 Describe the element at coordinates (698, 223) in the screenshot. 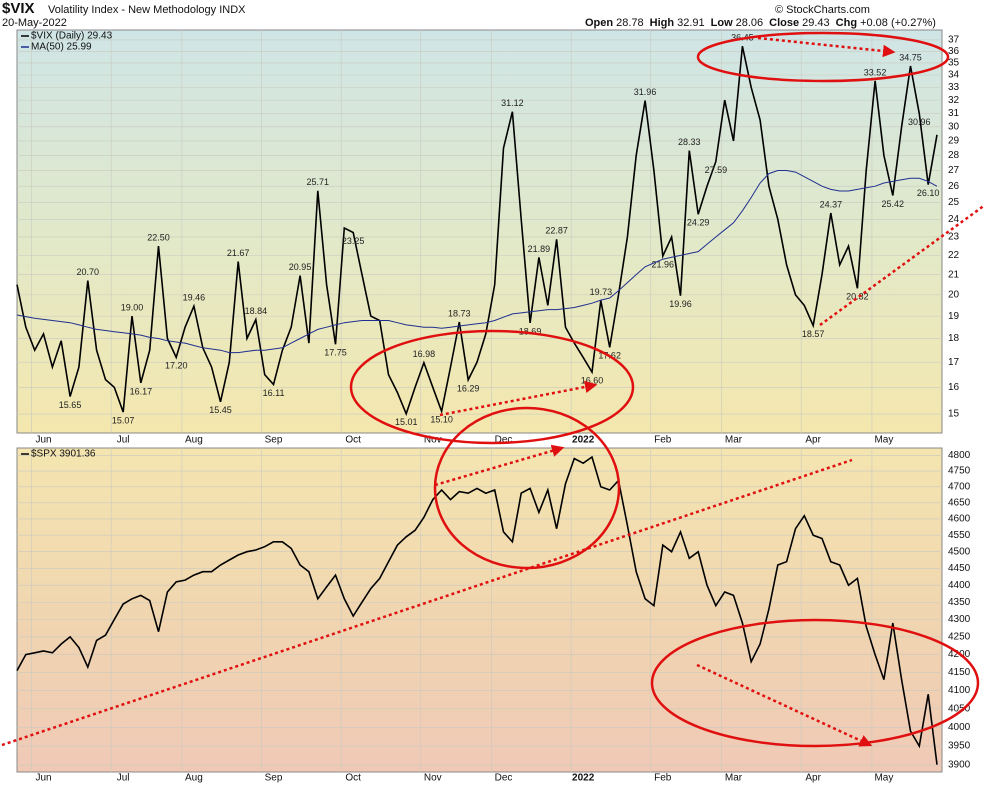

I see `data-label: 24.29` at that location.